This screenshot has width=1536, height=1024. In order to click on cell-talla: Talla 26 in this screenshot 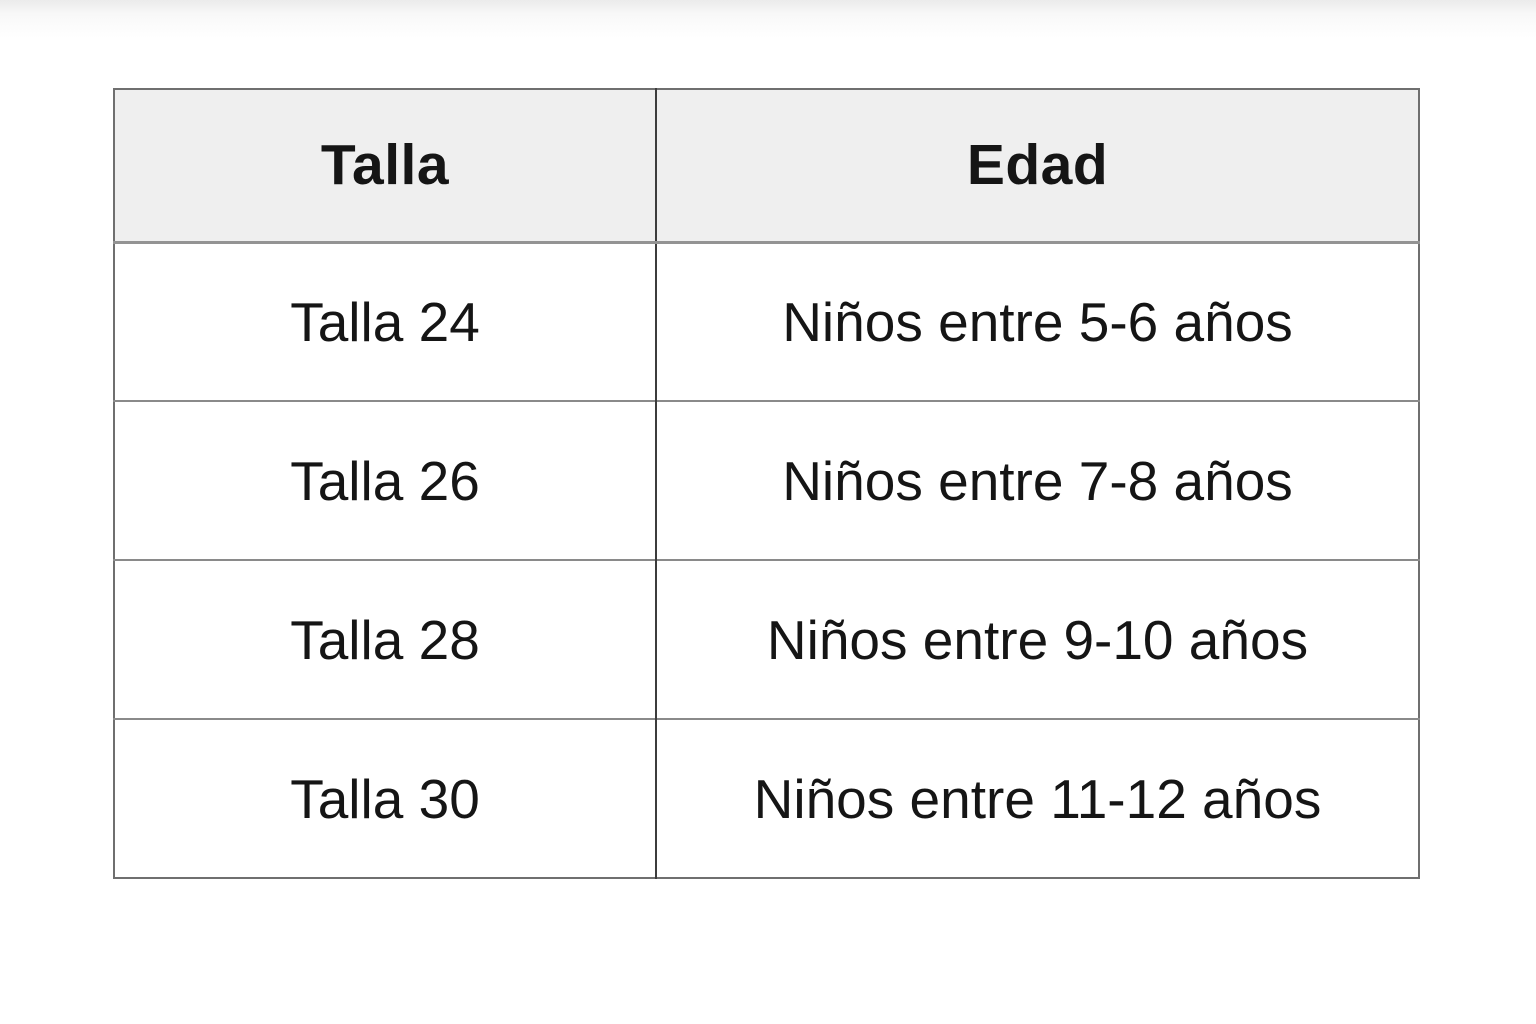, I will do `click(385, 480)`.